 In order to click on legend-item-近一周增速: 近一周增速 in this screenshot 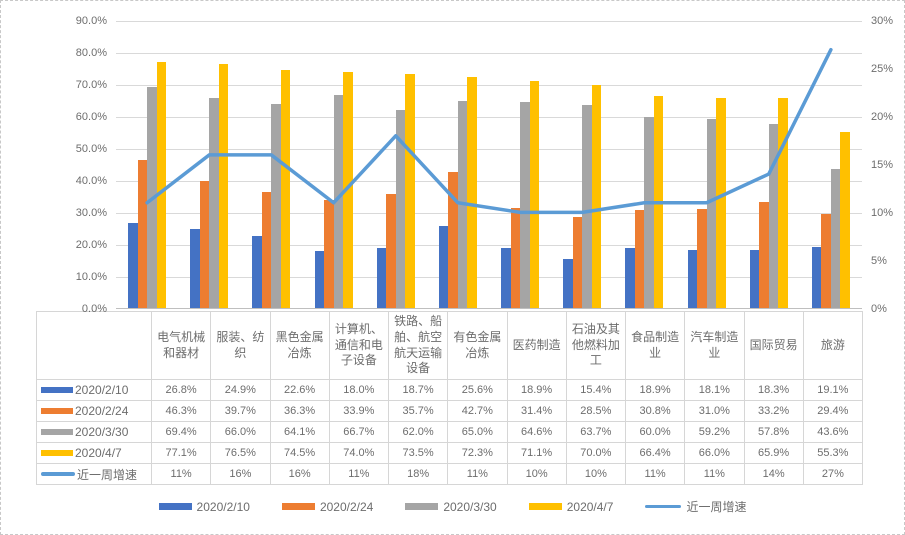, I will do `click(695, 506)`.